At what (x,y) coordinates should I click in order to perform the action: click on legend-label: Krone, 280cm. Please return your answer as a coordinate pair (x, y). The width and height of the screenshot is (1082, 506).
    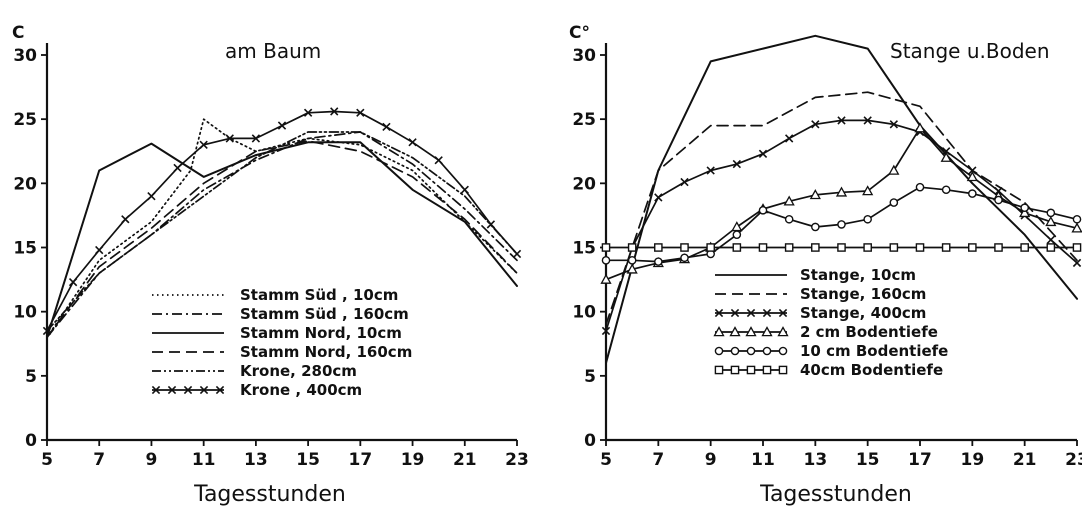
    Looking at the image, I should click on (298, 371).